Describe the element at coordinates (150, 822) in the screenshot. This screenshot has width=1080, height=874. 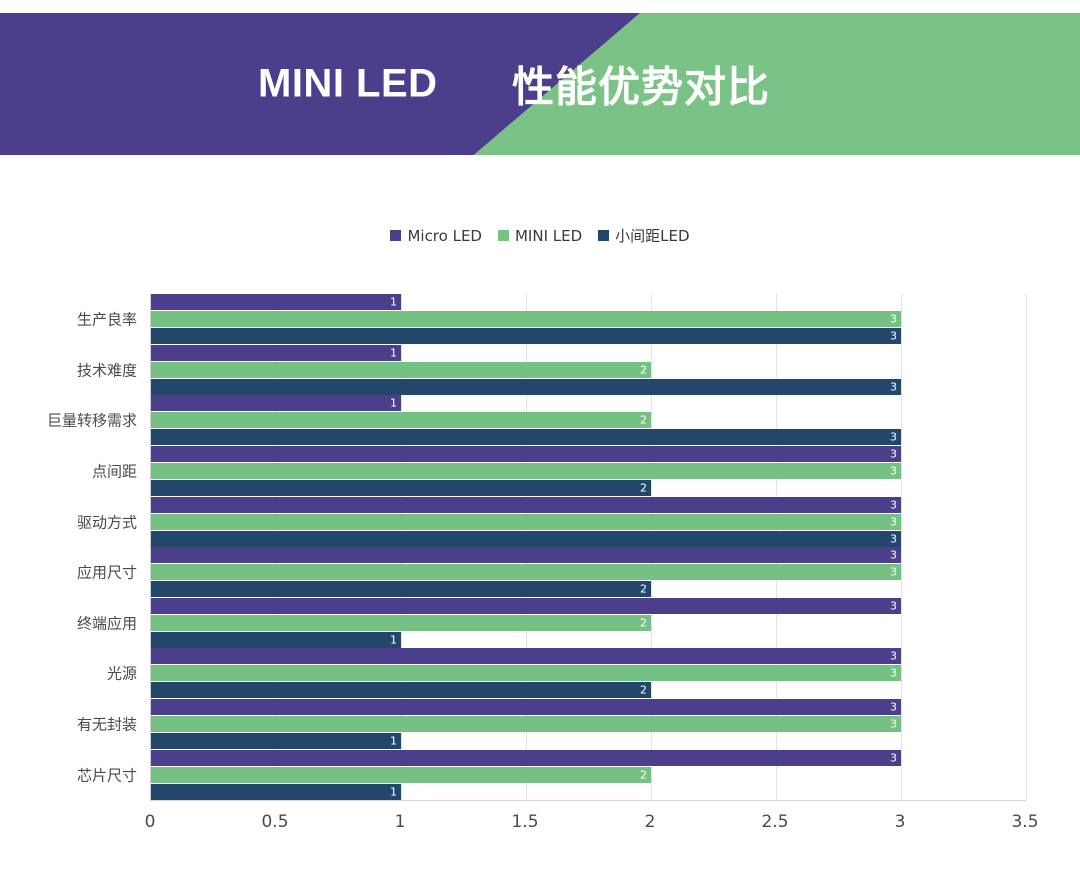
I see `x-axis-tick-label: 0` at that location.